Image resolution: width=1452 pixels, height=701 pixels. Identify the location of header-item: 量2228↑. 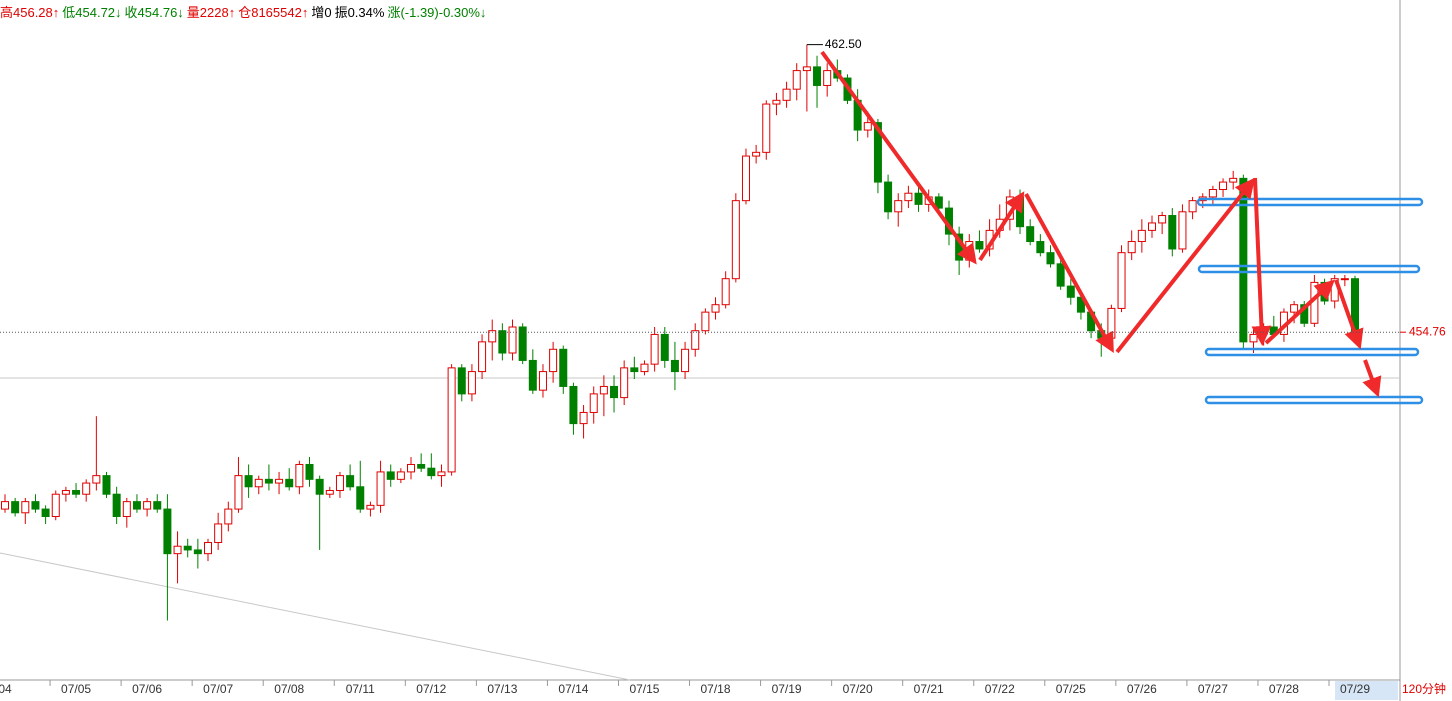
(211, 12).